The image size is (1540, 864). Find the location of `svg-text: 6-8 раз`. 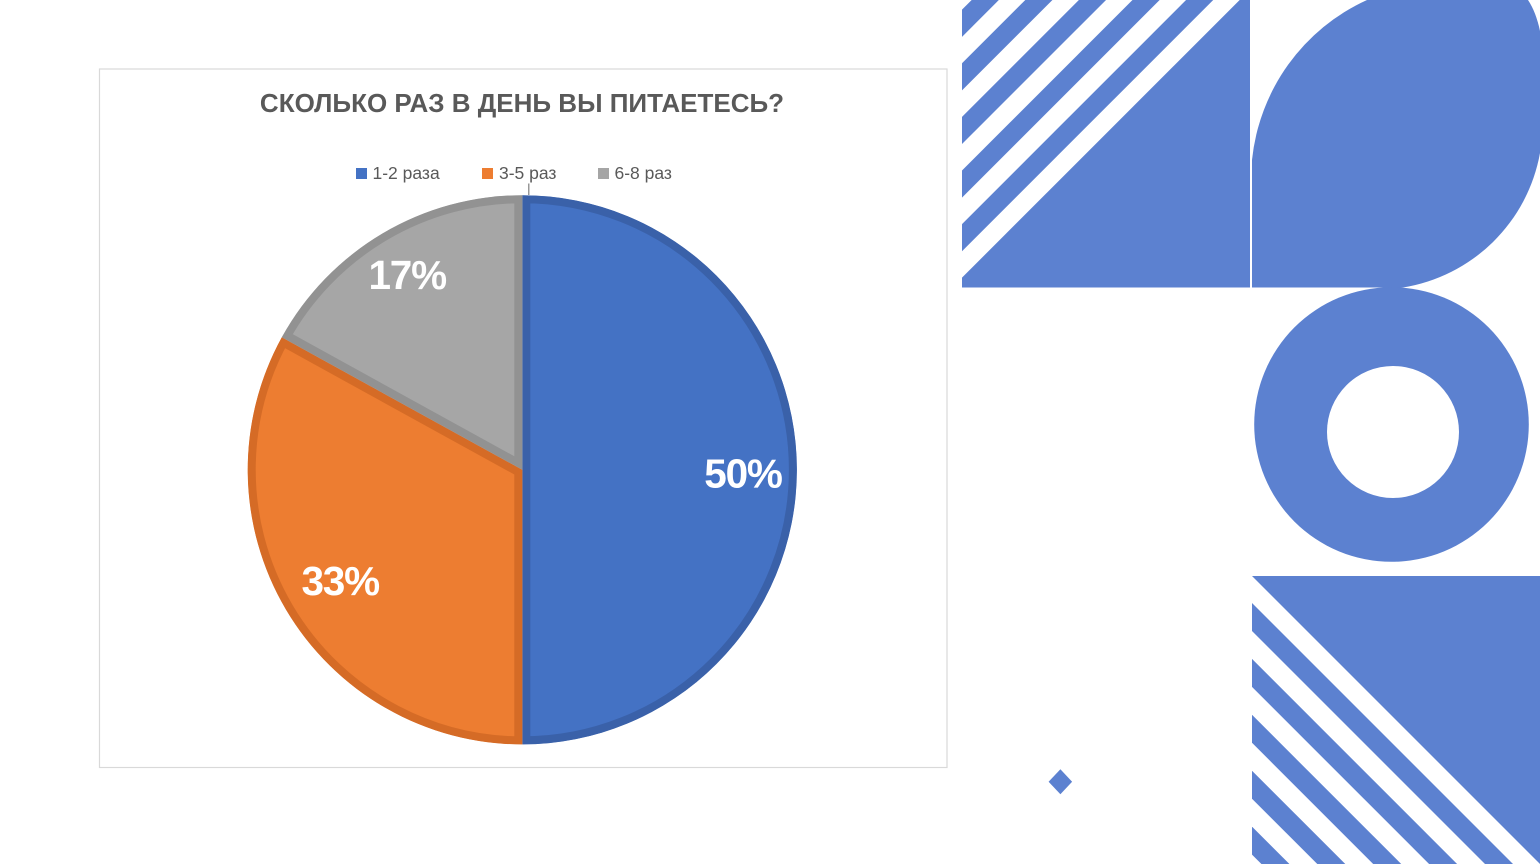

svg-text: 6-8 раз is located at coordinates (643, 173).